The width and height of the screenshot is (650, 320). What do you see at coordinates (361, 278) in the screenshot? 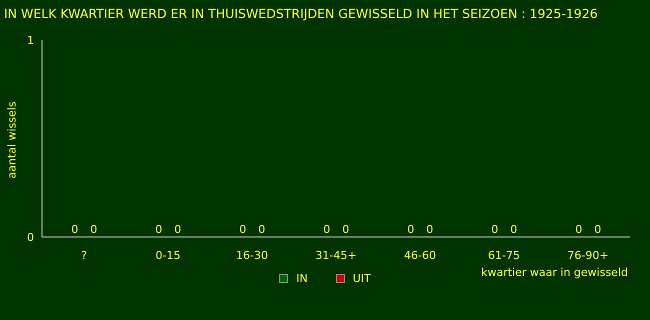
I see `legend-label: UIT` at bounding box center [361, 278].